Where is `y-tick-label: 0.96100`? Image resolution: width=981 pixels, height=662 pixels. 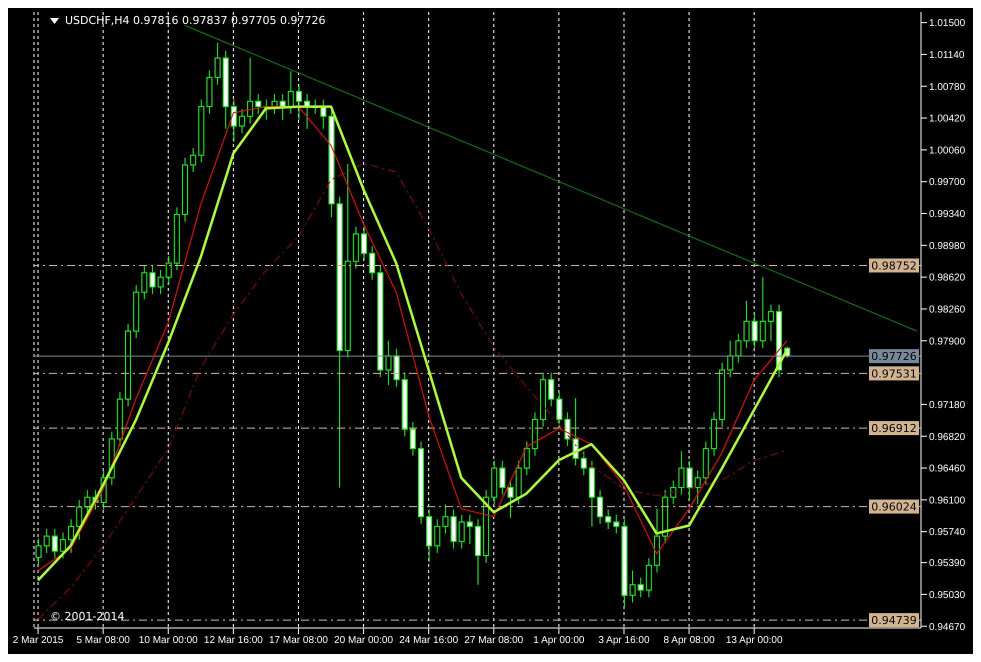 y-tick-label: 0.96100 is located at coordinates (947, 500).